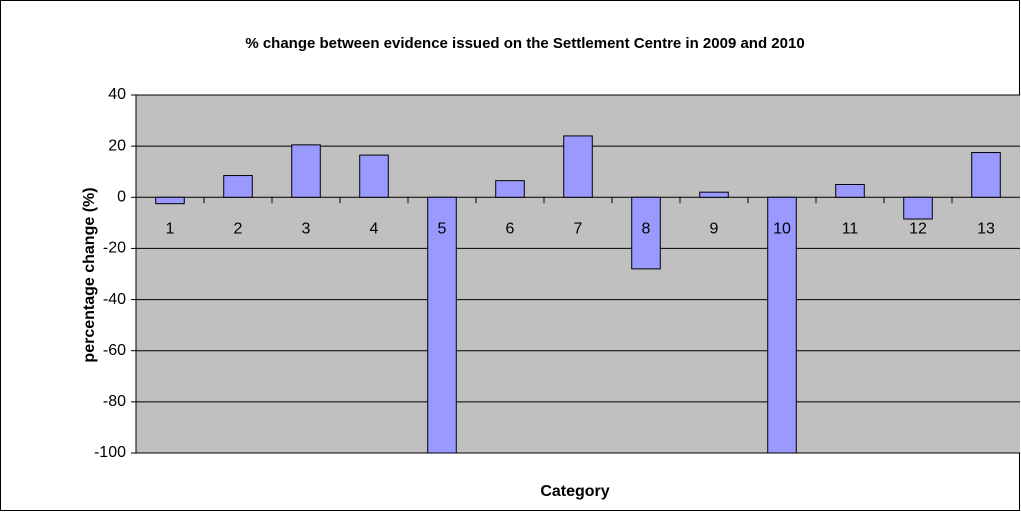 The width and height of the screenshot is (1021, 512). Describe the element at coordinates (114, 350) in the screenshot. I see `y-tick-label: -60` at that location.